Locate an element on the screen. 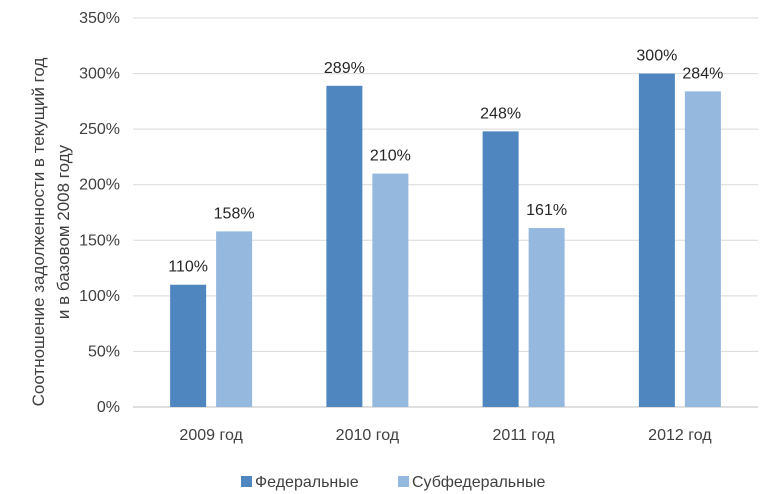 This screenshot has height=494, width=765. y-axis-ticks: 0% 50% 100% 150% 200% 250% 300% 350% is located at coordinates (99, 213).